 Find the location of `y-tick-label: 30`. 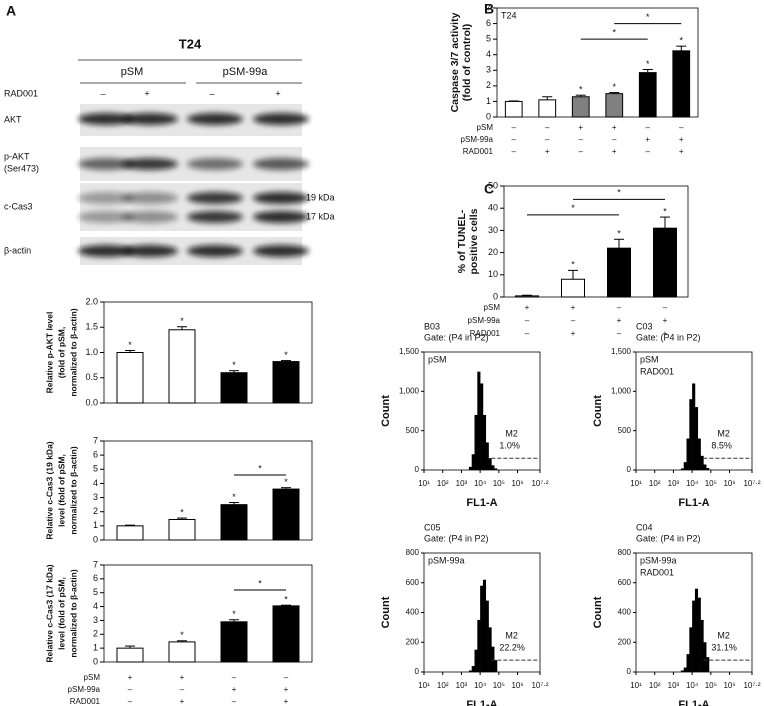

y-tick-label: 30 is located at coordinates (493, 230).